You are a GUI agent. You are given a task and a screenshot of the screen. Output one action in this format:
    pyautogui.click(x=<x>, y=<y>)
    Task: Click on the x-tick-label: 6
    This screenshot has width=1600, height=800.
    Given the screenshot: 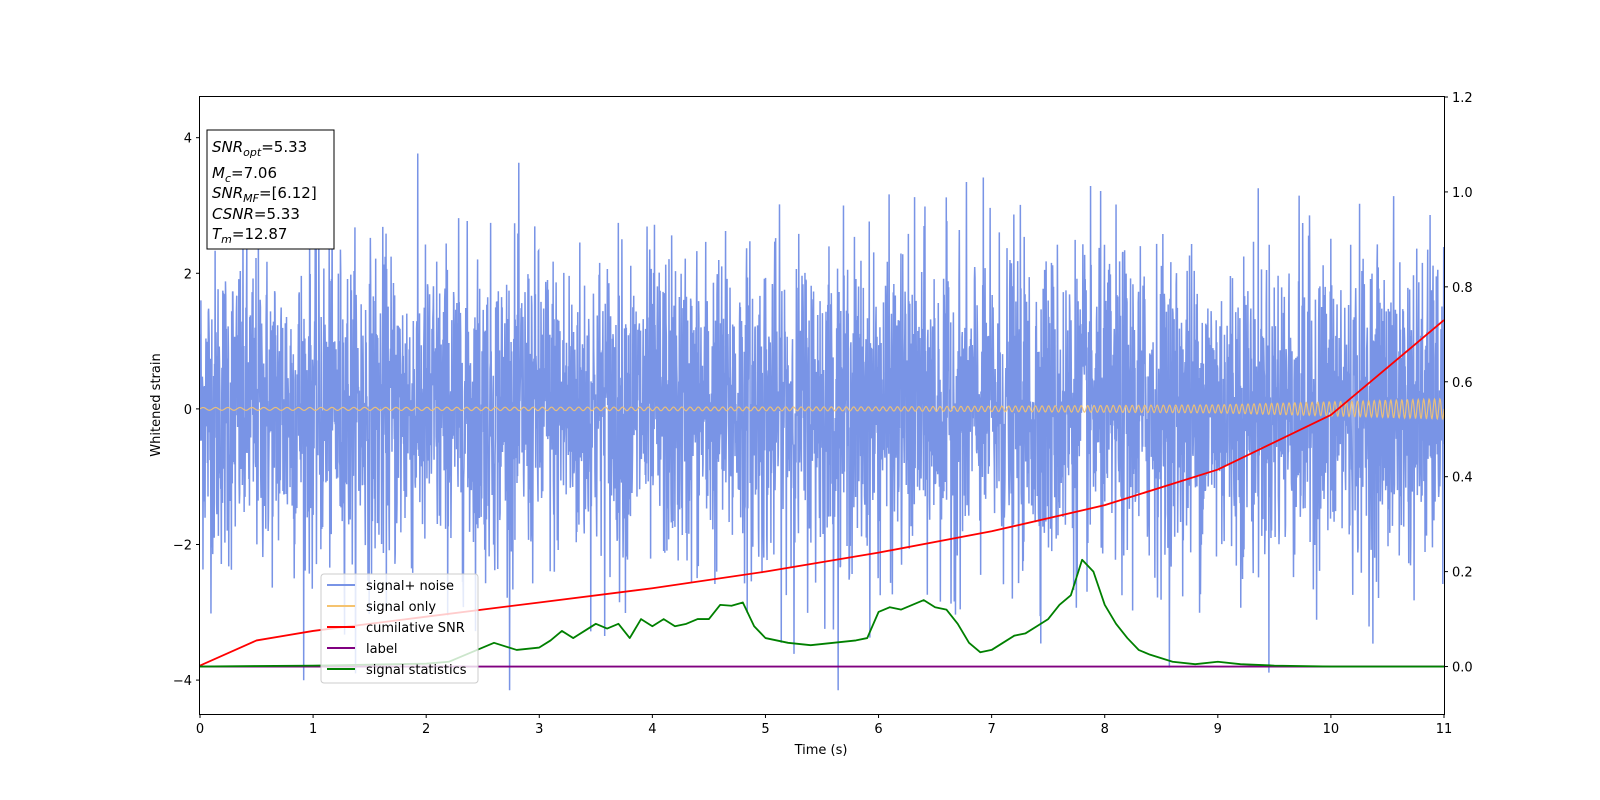 What is the action you would take?
    pyautogui.click(x=878, y=729)
    